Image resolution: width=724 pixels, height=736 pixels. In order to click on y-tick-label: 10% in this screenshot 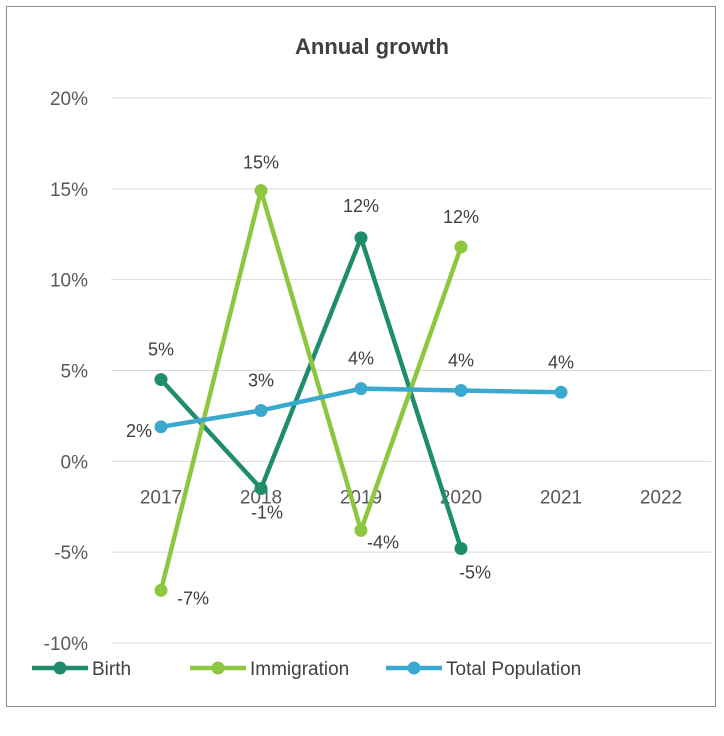, I will do `click(69, 281)`.